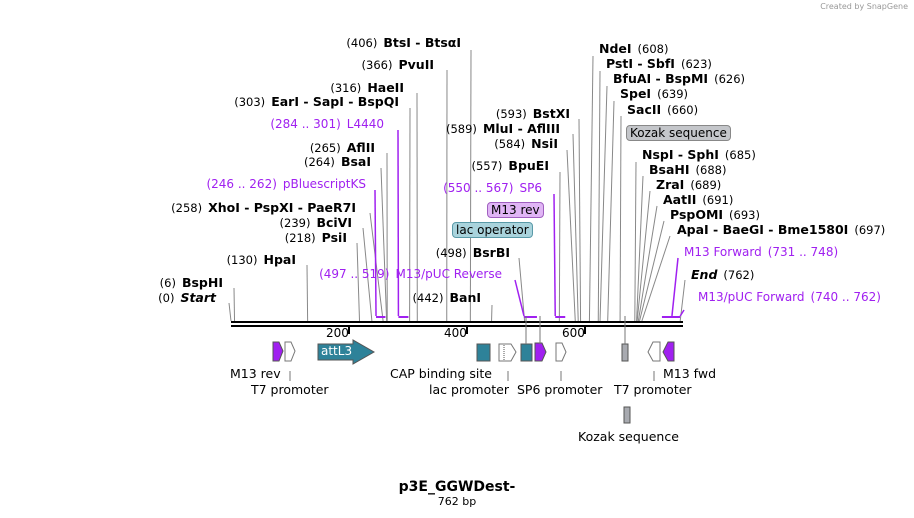 The width and height of the screenshot is (914, 518). I want to click on site-position: (626), so click(730, 79).